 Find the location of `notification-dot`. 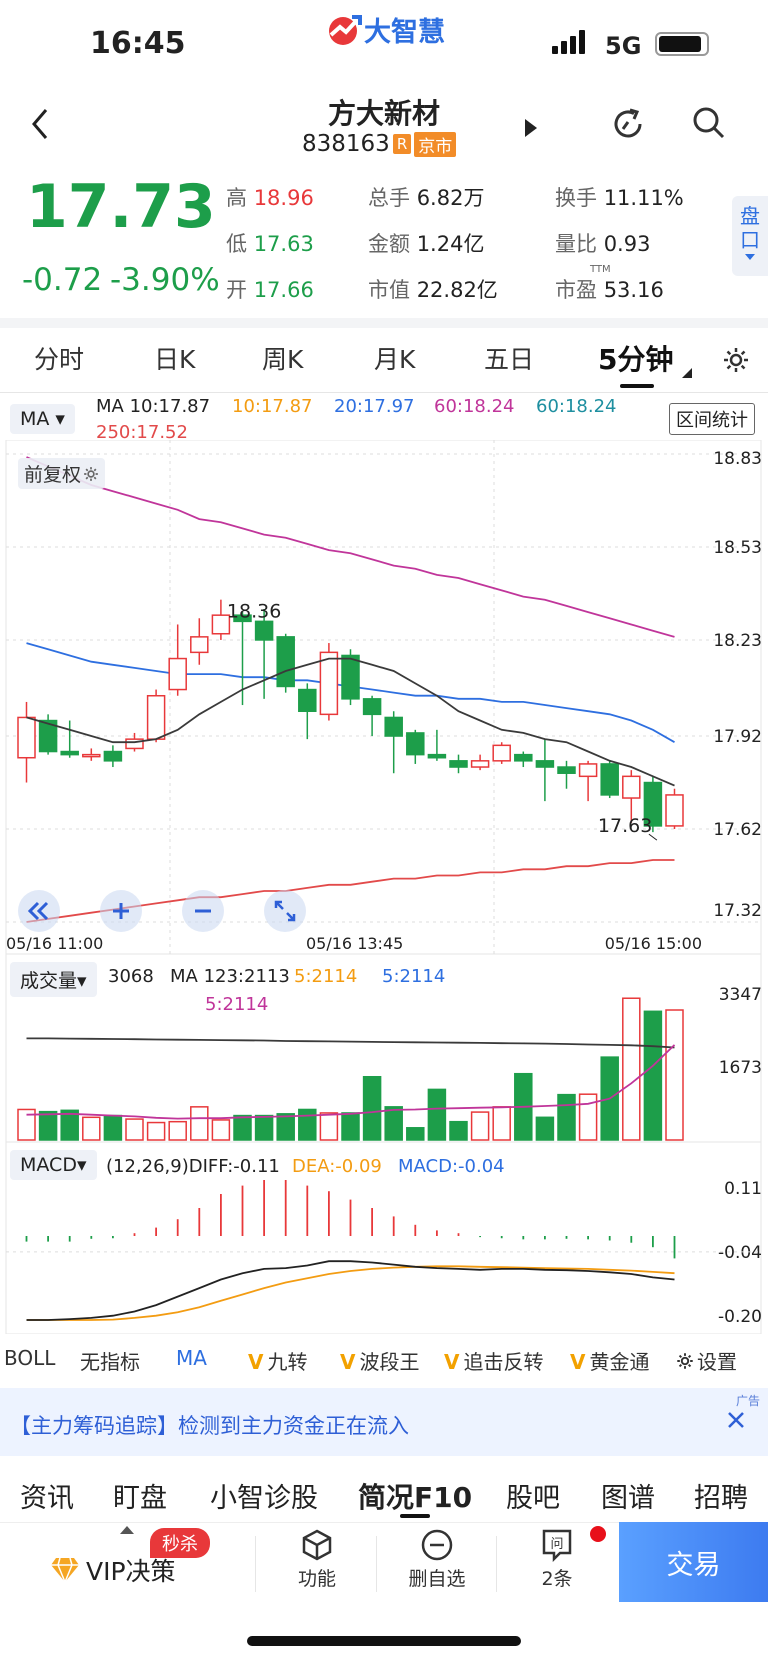

notification-dot is located at coordinates (598, 1534).